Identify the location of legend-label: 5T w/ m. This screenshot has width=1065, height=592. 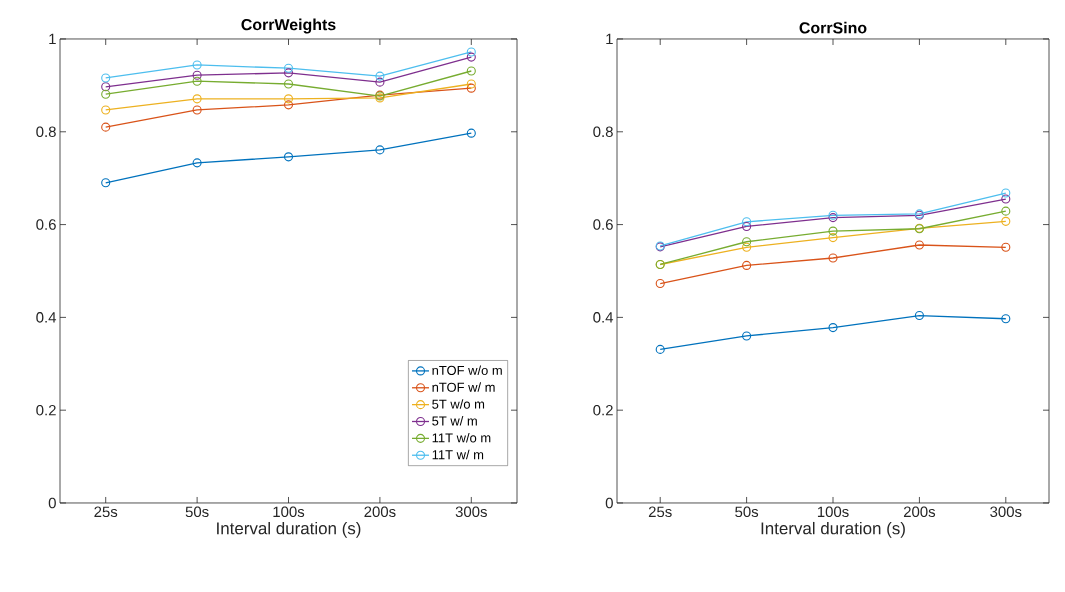
(454, 421).